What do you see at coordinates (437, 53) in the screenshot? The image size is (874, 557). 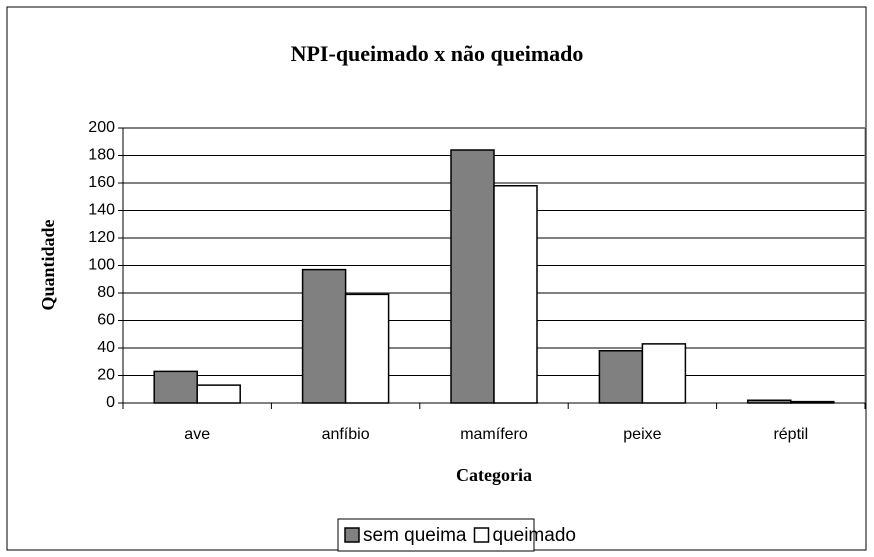 I see `chart-title: NPI-queimado x não queimado` at bounding box center [437, 53].